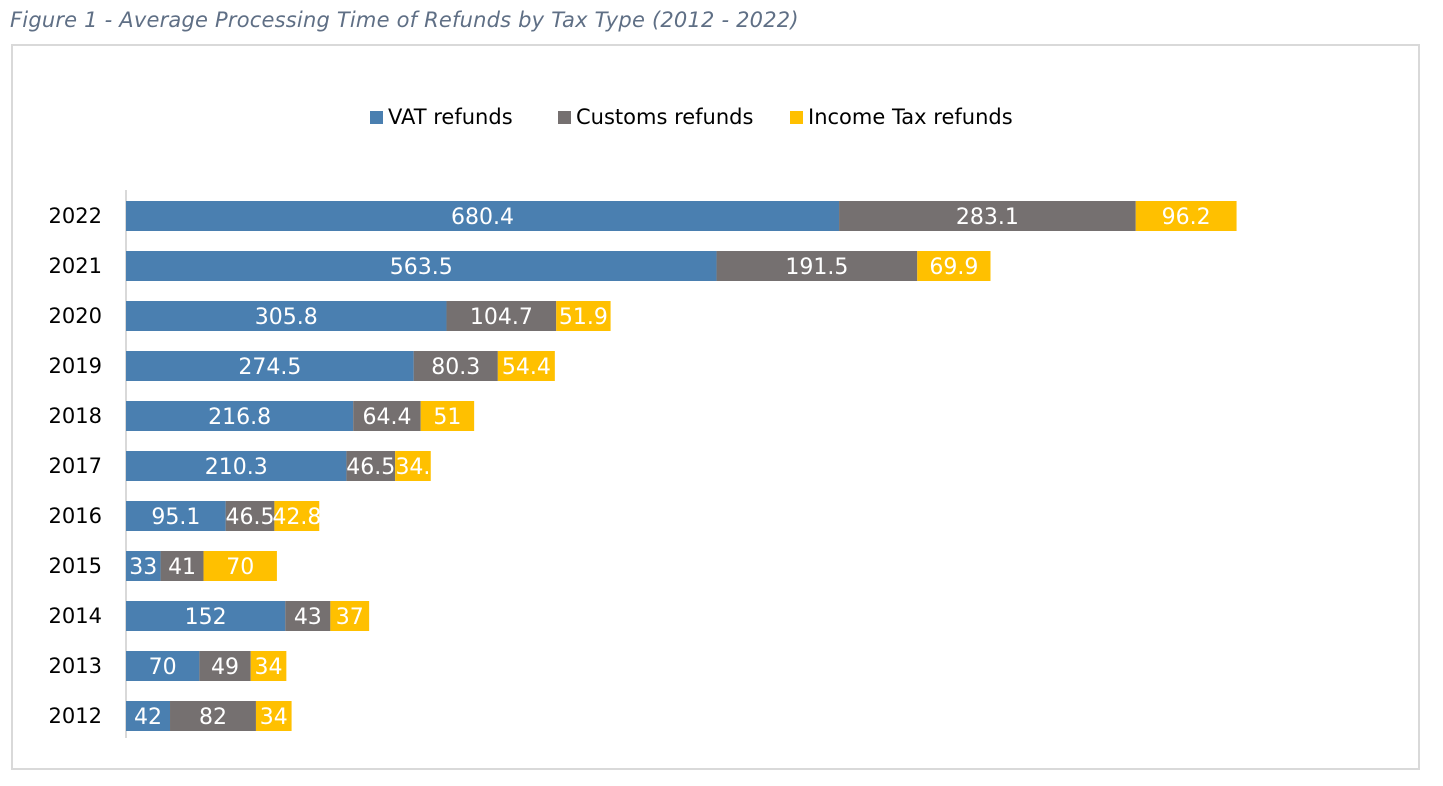 The image size is (1443, 786). I want to click on data-label-vat-refunds-2017: 210.3, so click(236, 467).